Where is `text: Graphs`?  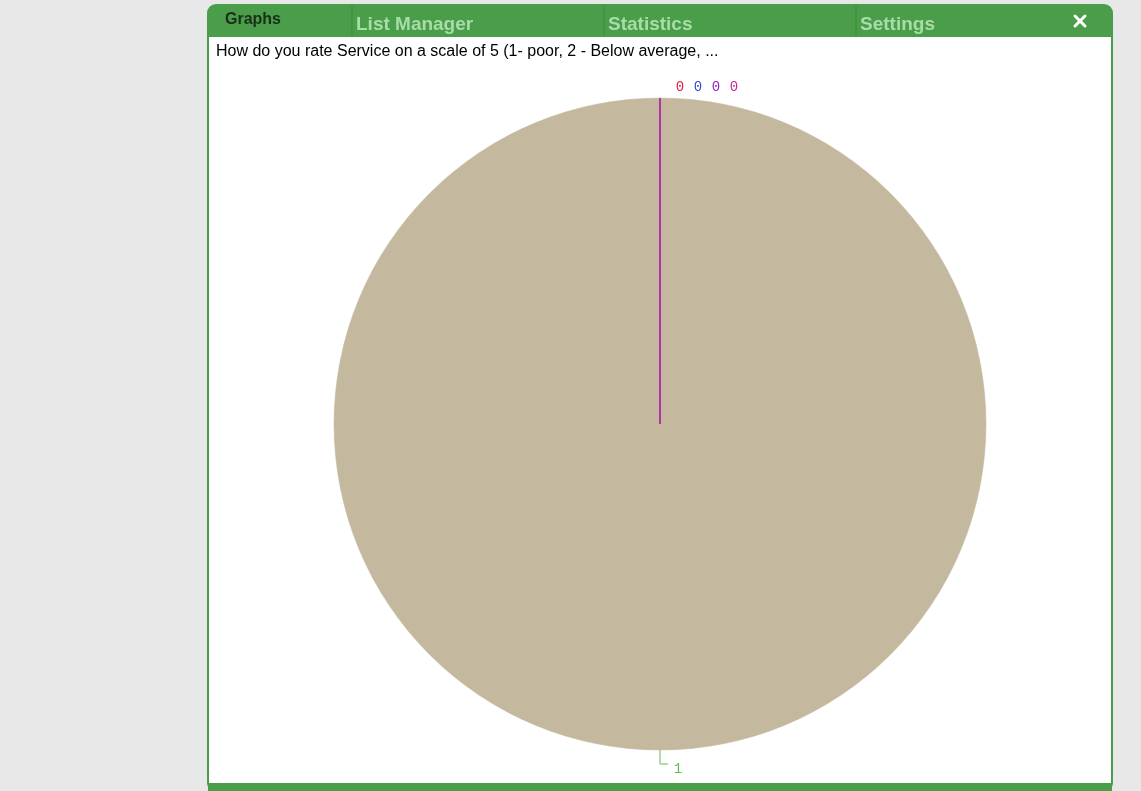 text: Graphs is located at coordinates (253, 18).